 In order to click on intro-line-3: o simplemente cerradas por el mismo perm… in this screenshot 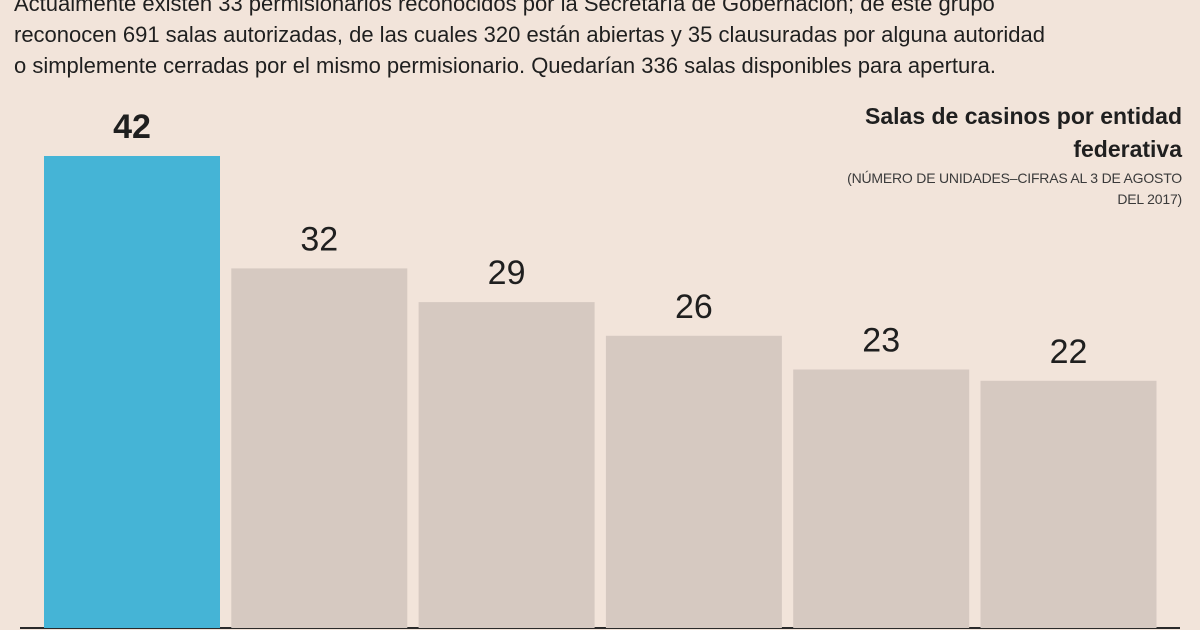, I will do `click(505, 65)`.